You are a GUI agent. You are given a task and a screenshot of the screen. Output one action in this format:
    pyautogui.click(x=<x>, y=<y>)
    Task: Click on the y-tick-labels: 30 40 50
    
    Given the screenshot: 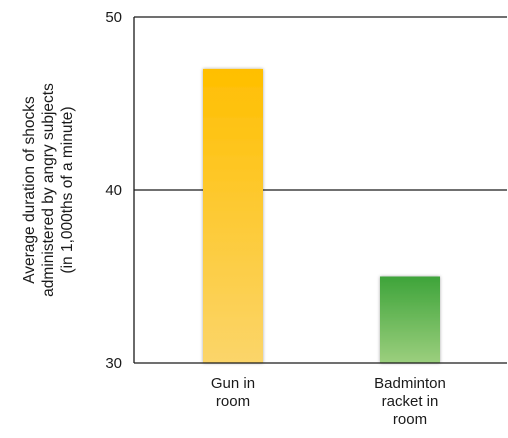 What is the action you would take?
    pyautogui.click(x=113, y=190)
    